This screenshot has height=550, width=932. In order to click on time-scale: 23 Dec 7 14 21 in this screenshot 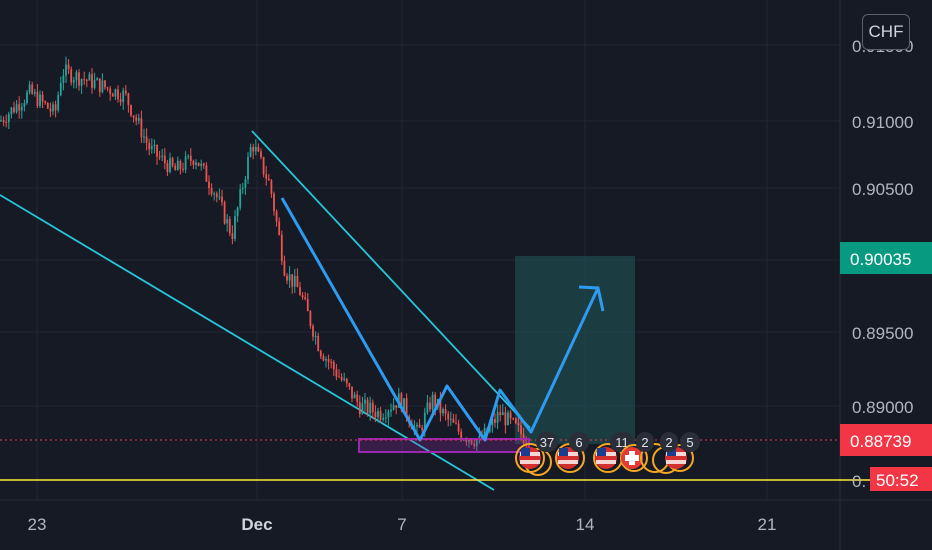, I will do `click(402, 524)`.